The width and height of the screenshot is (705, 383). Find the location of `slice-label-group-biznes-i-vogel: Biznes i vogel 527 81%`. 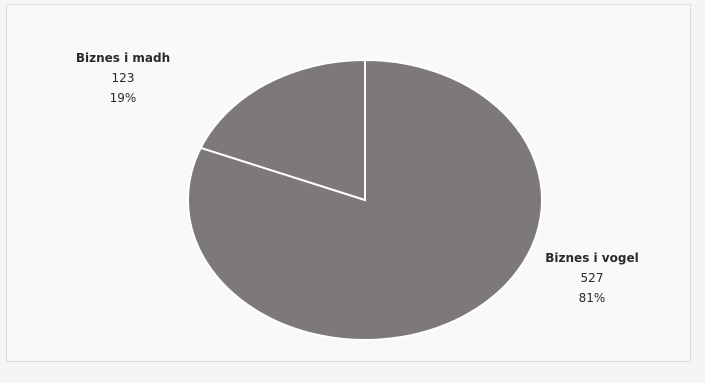

slice-label-group-biznes-i-vogel: Biznes i vogel 527 81% is located at coordinates (591, 278).